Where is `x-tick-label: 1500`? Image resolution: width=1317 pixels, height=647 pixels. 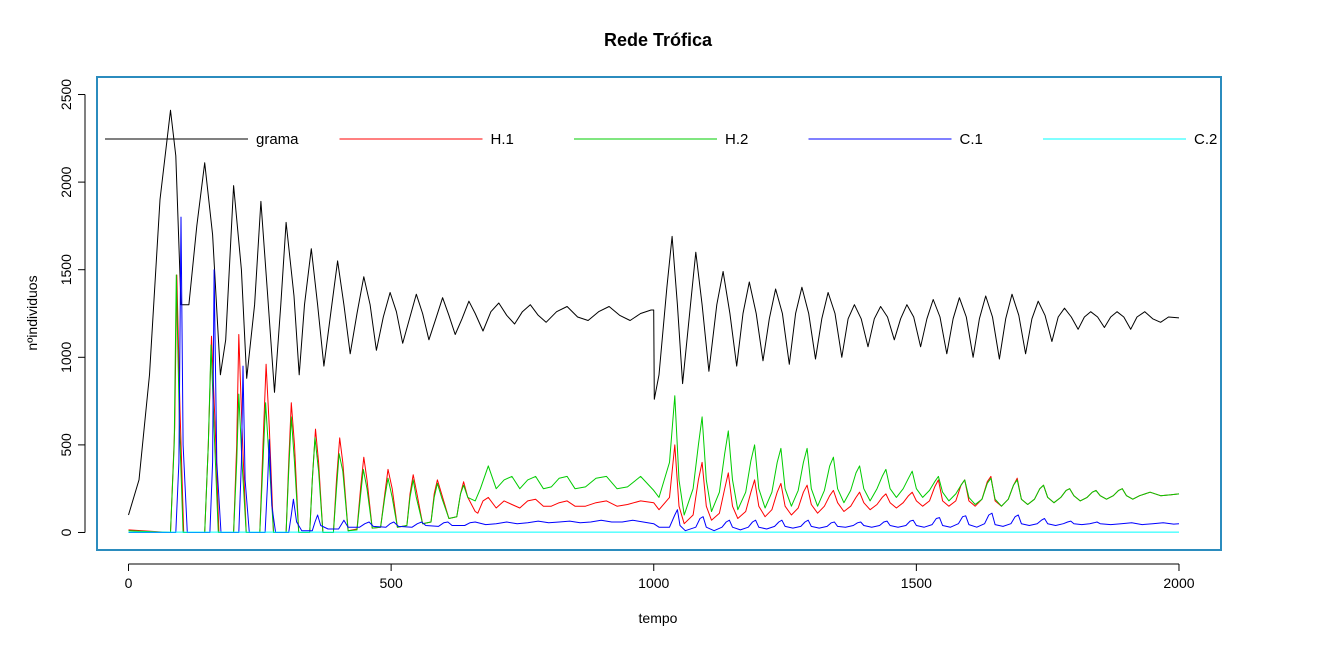
x-tick-label: 1500 is located at coordinates (916, 583).